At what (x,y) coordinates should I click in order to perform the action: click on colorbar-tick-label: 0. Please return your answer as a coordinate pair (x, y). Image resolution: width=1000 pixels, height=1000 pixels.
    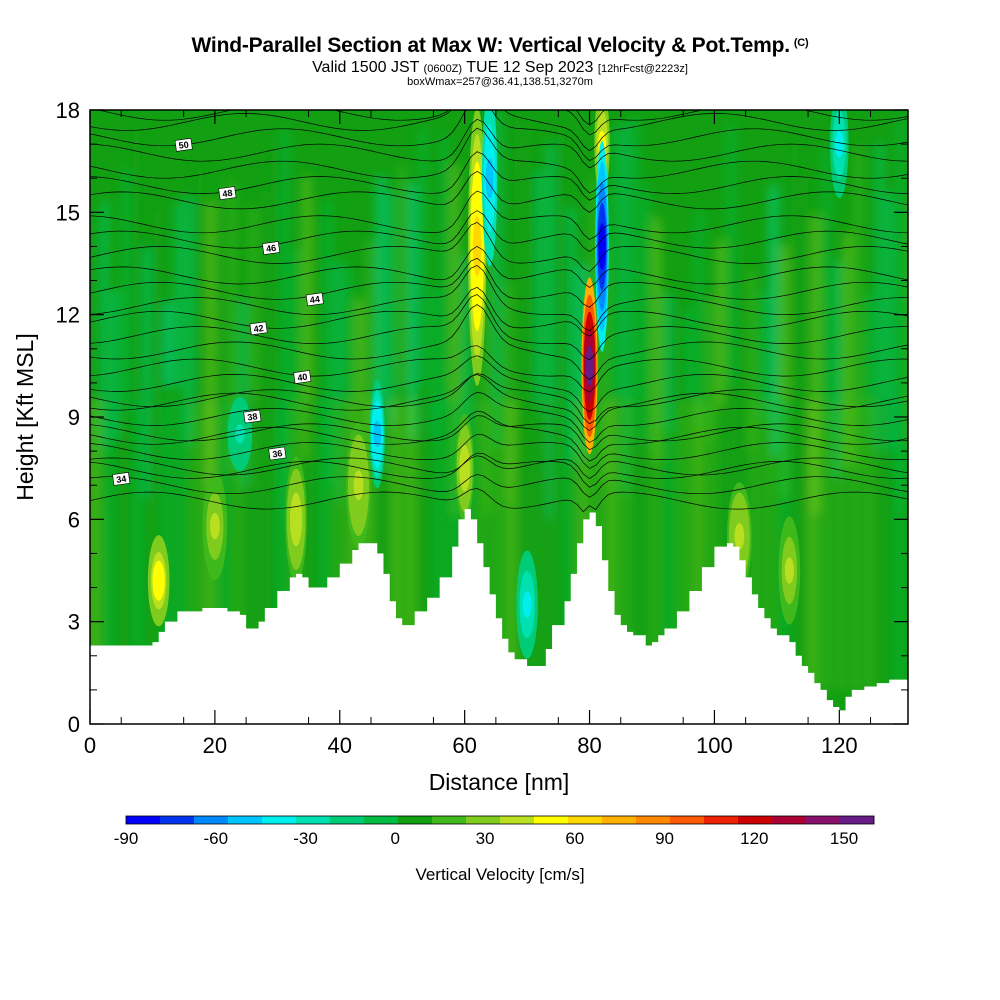
    Looking at the image, I should click on (395, 838).